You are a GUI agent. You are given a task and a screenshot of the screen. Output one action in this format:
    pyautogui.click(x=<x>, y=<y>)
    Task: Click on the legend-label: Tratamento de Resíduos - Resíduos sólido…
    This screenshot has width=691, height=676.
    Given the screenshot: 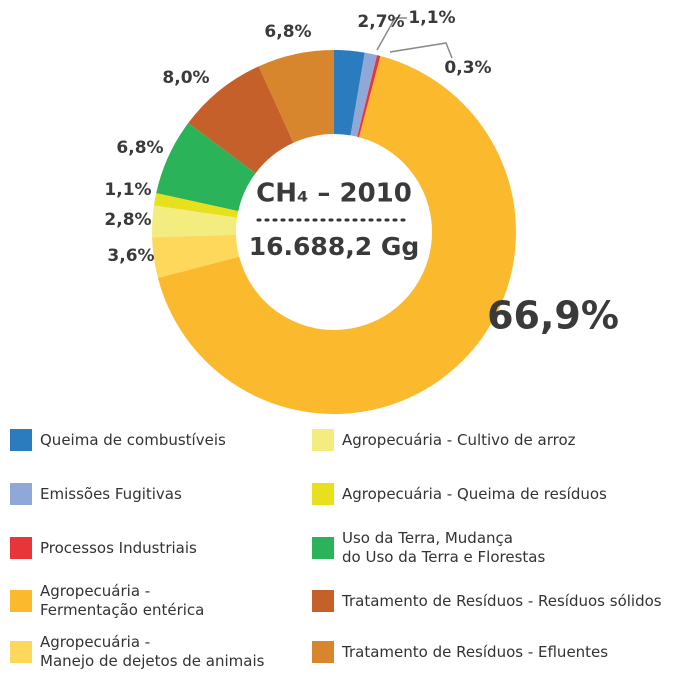 What is the action you would take?
    pyautogui.click(x=502, y=600)
    